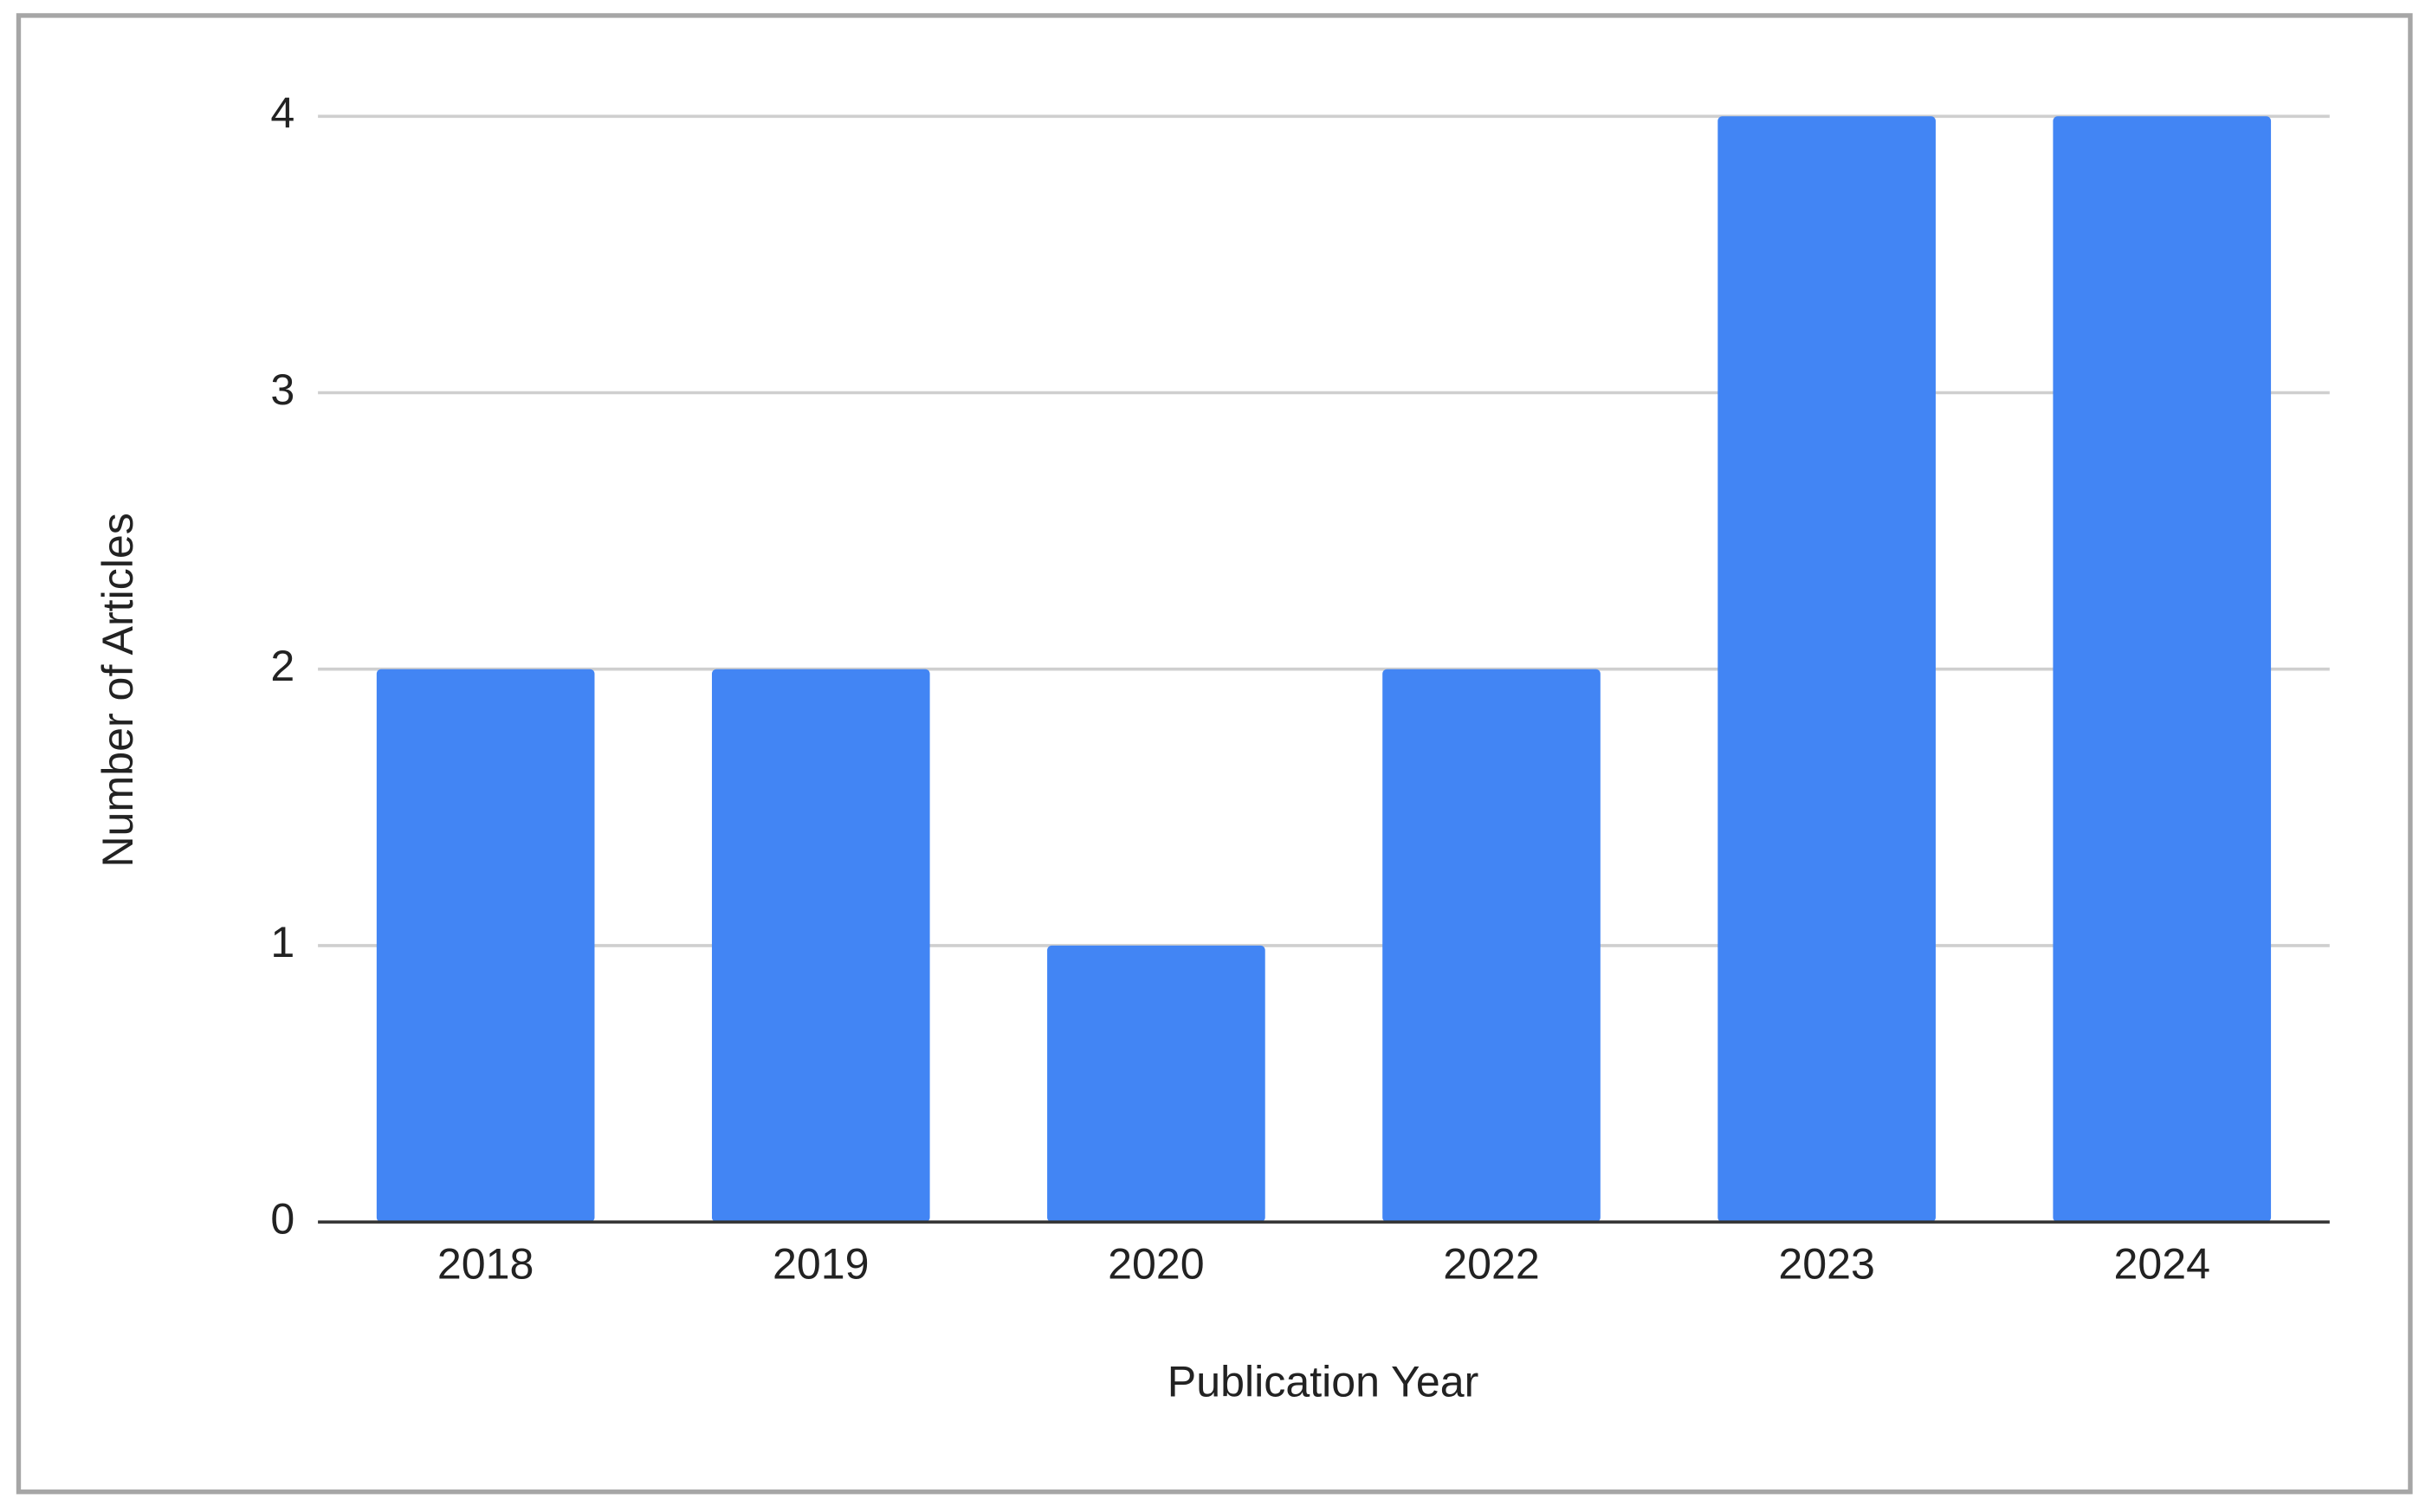  I want to click on y-tick-label: 4, so click(282, 113).